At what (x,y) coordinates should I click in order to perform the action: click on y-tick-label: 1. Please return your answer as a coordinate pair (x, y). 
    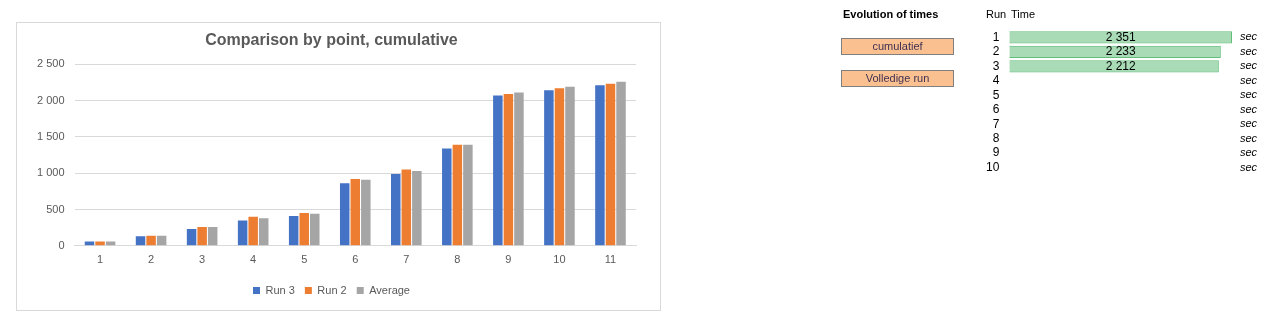
    Looking at the image, I should click on (996, 36).